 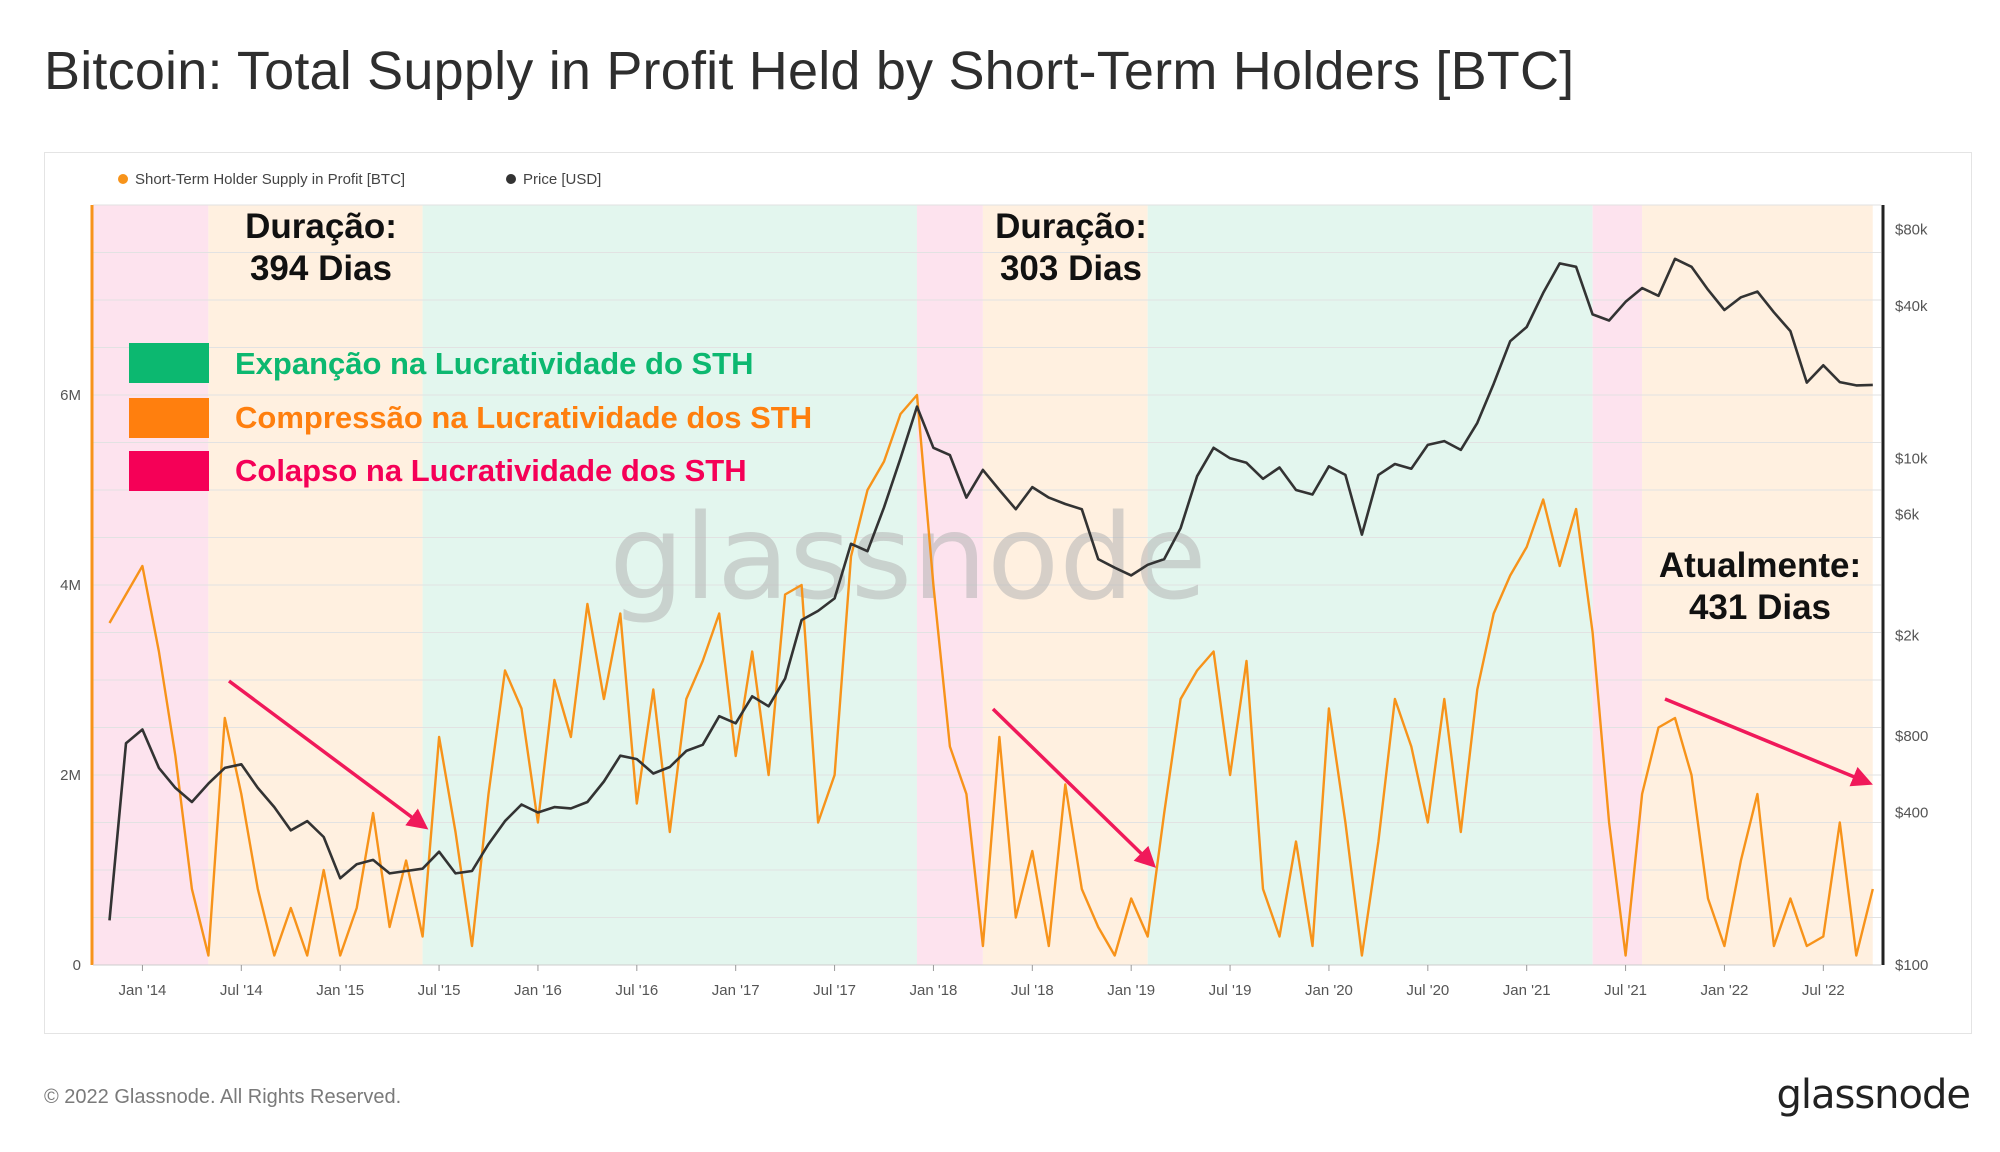 What do you see at coordinates (1911, 230) in the screenshot?
I see `y-right-tick-label: $80k` at bounding box center [1911, 230].